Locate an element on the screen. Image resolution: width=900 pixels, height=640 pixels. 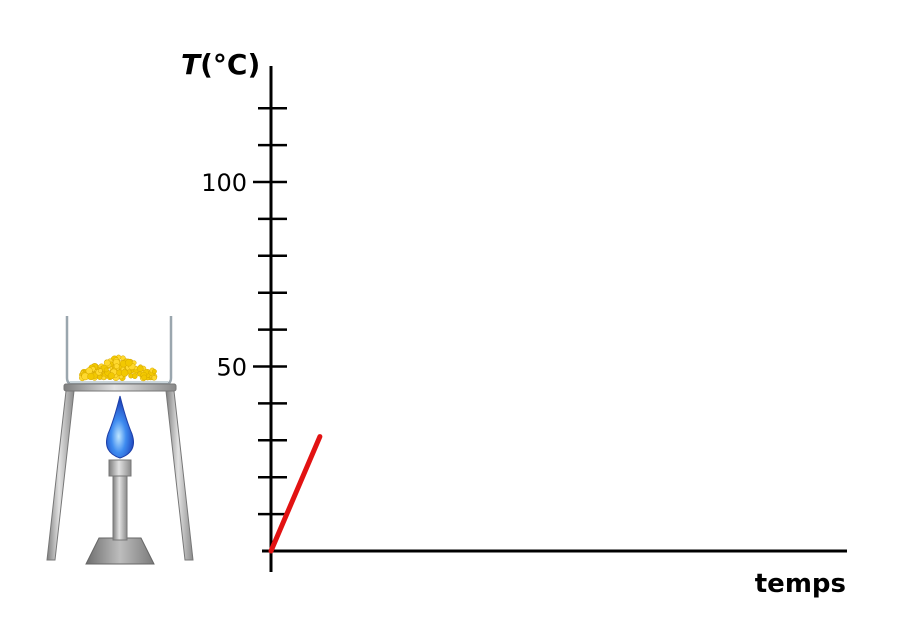
solid-substance is located at coordinates (118, 368).